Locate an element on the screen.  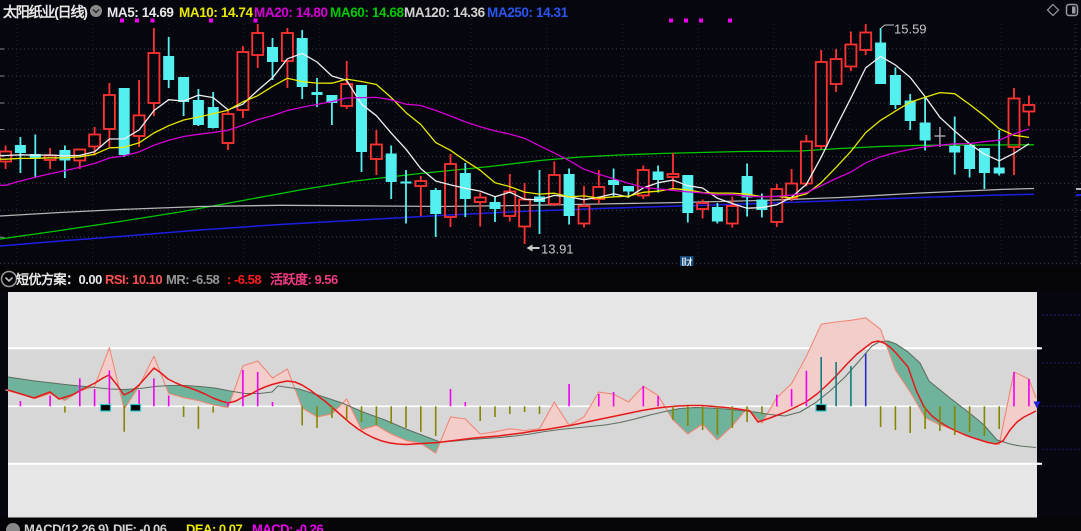
svg-text: 活跃度: 9.56 is located at coordinates (304, 279).